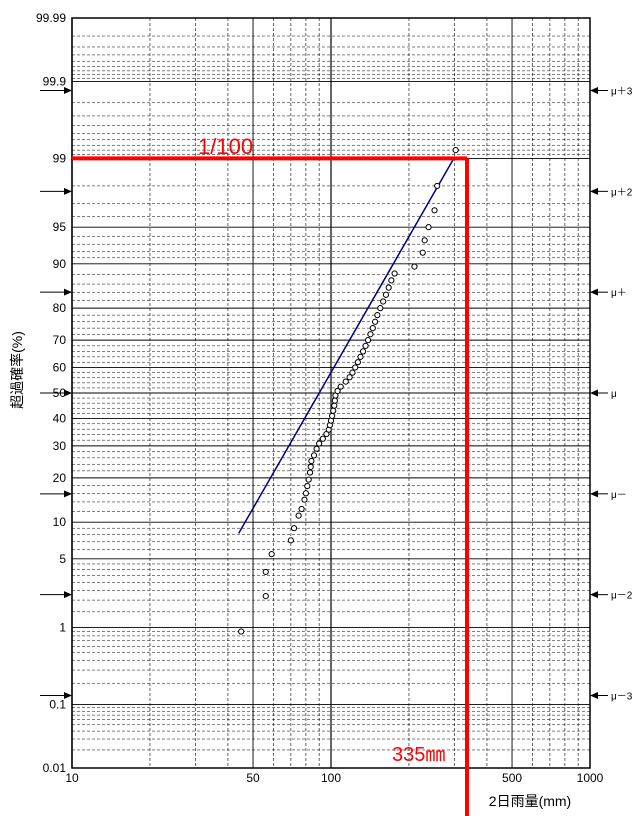 The height and width of the screenshot is (816, 640). What do you see at coordinates (622, 697) in the screenshot?
I see `sigma-label: μ－3` at bounding box center [622, 697].